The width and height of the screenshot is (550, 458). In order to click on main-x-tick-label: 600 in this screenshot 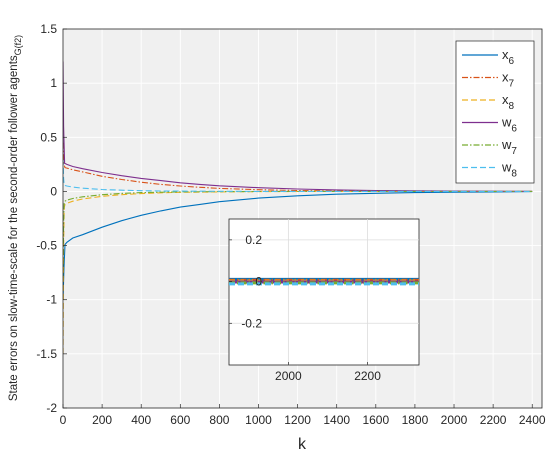, I will do `click(180, 420)`.